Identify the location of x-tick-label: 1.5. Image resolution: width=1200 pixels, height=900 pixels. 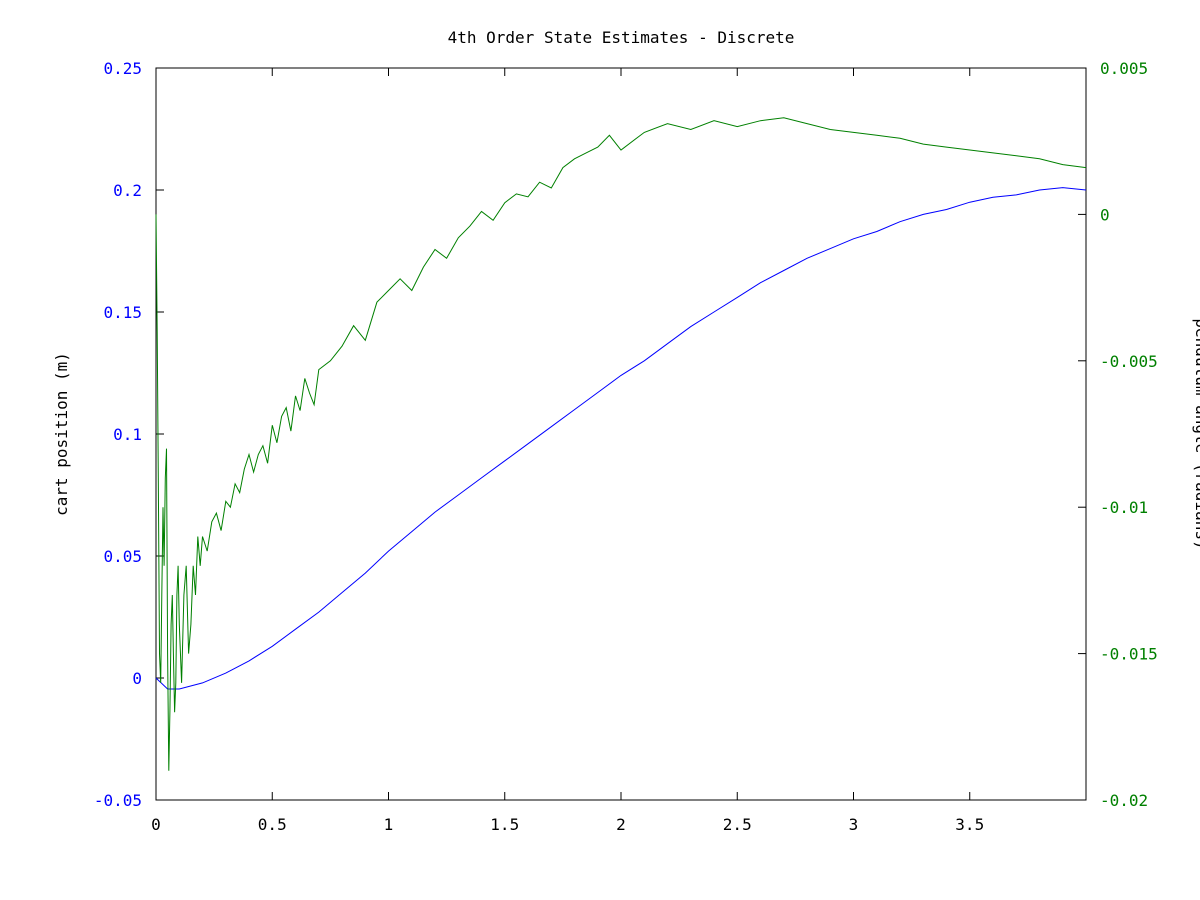
(504, 824).